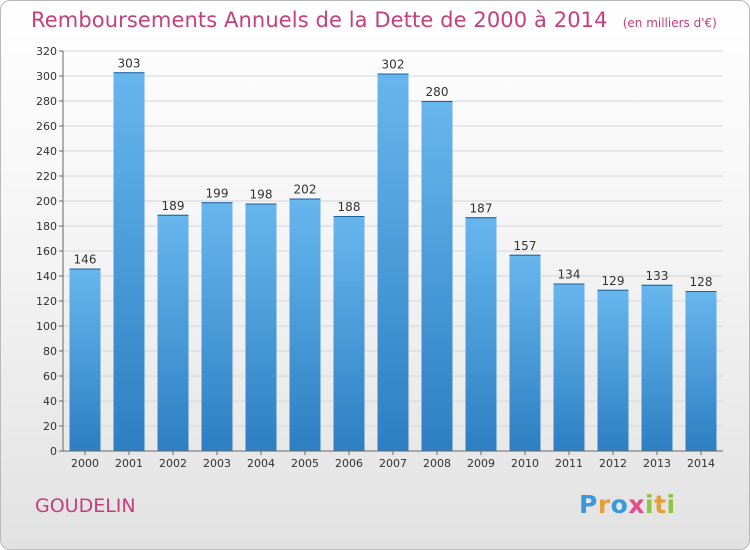  What do you see at coordinates (349, 207) in the screenshot?
I see `bar-value-label: 188` at bounding box center [349, 207].